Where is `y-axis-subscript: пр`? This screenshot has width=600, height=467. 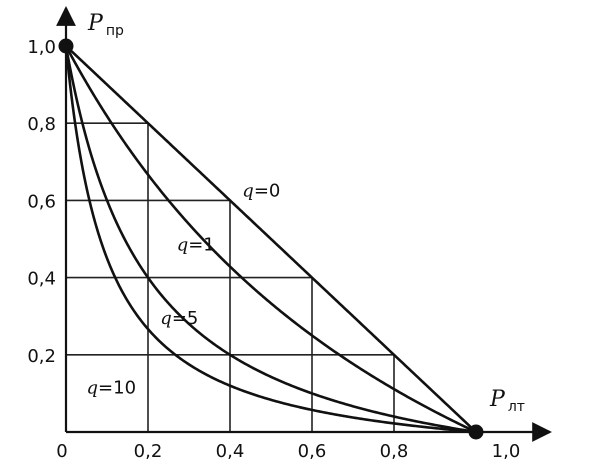 y-axis-subscript: пр is located at coordinates (115, 31).